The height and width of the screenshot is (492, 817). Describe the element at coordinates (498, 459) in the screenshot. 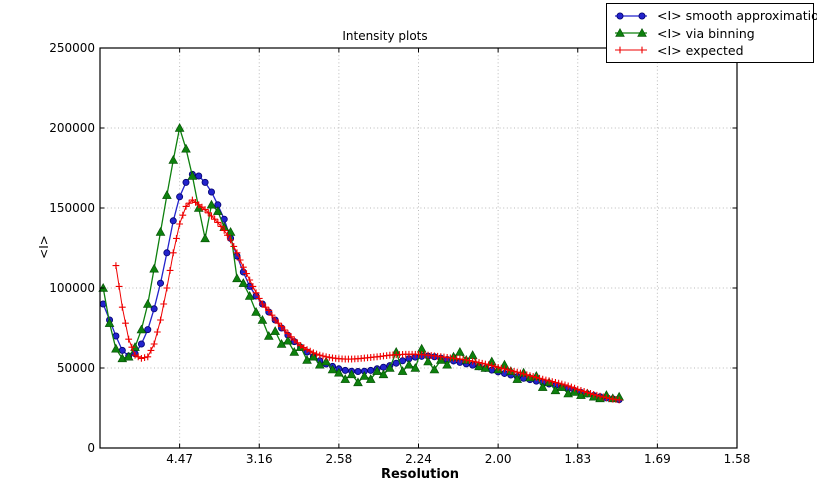

I see `x-tick-label: 2.00` at that location.